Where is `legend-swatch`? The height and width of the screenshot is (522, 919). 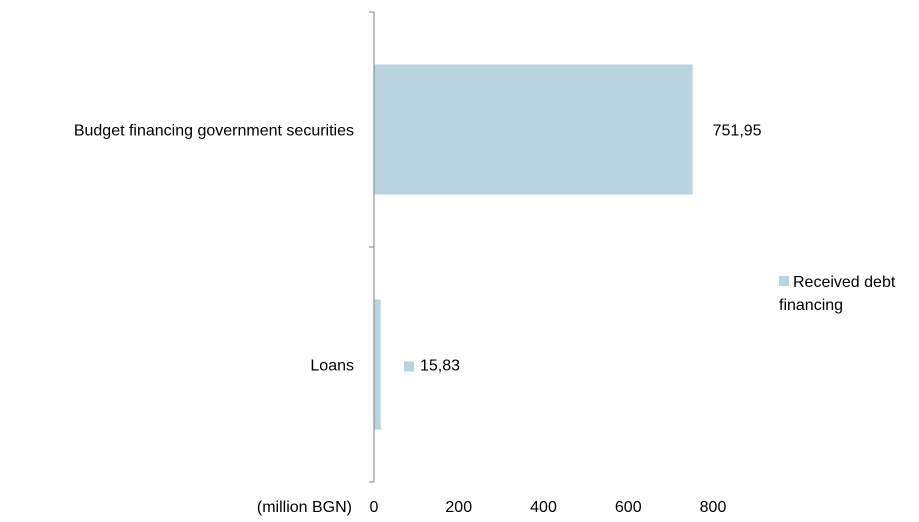 legend-swatch is located at coordinates (784, 281).